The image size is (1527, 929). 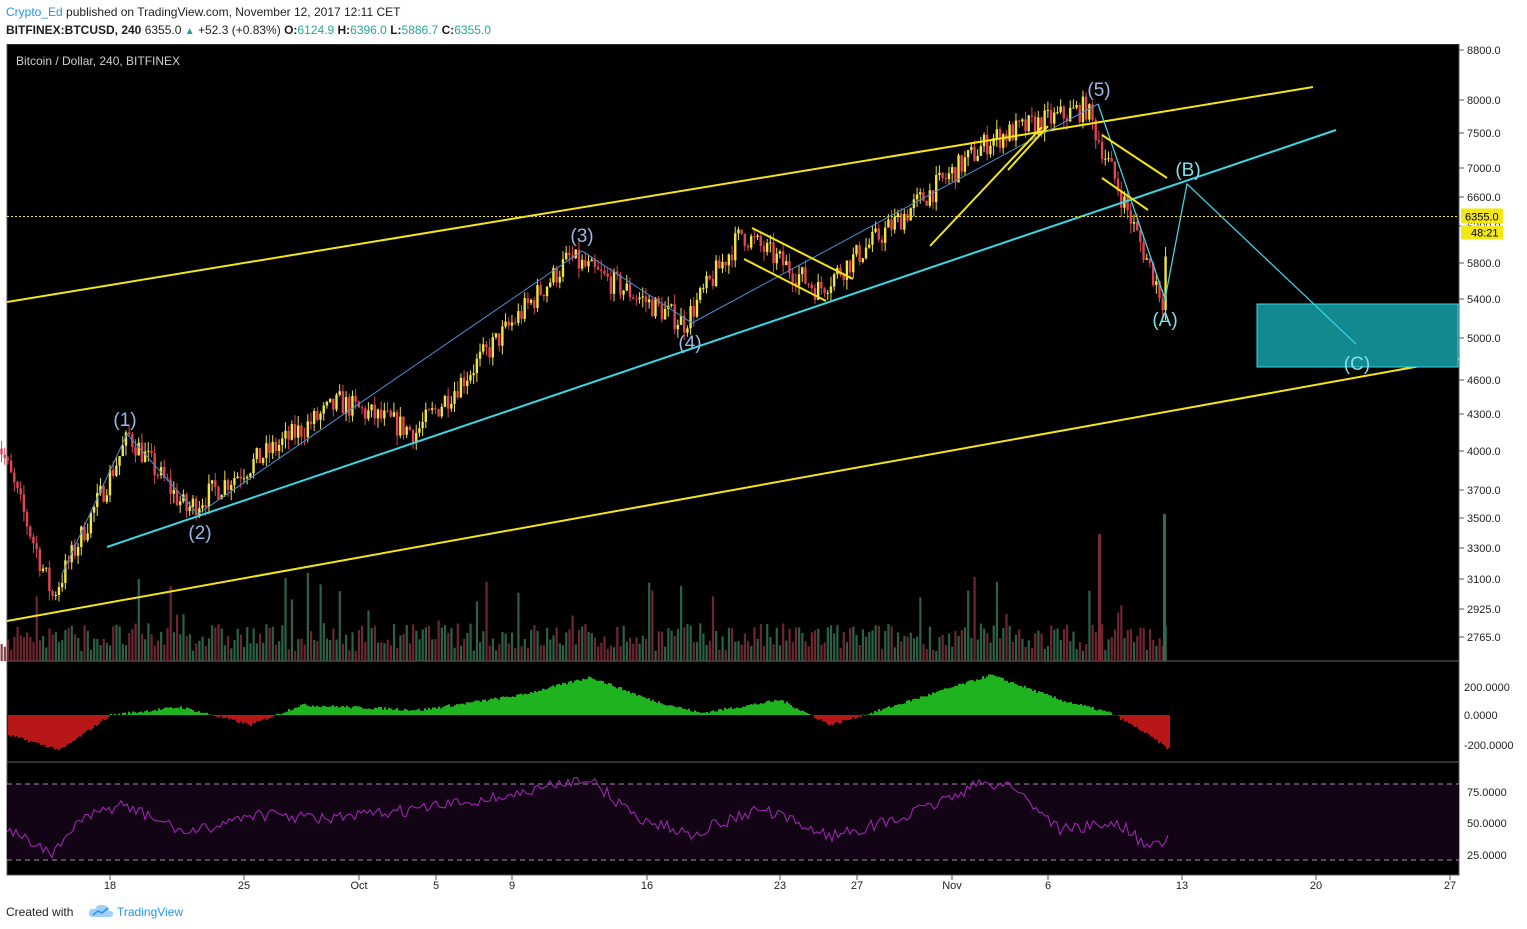 I want to click on time-tick-label: Nov, so click(x=952, y=886).